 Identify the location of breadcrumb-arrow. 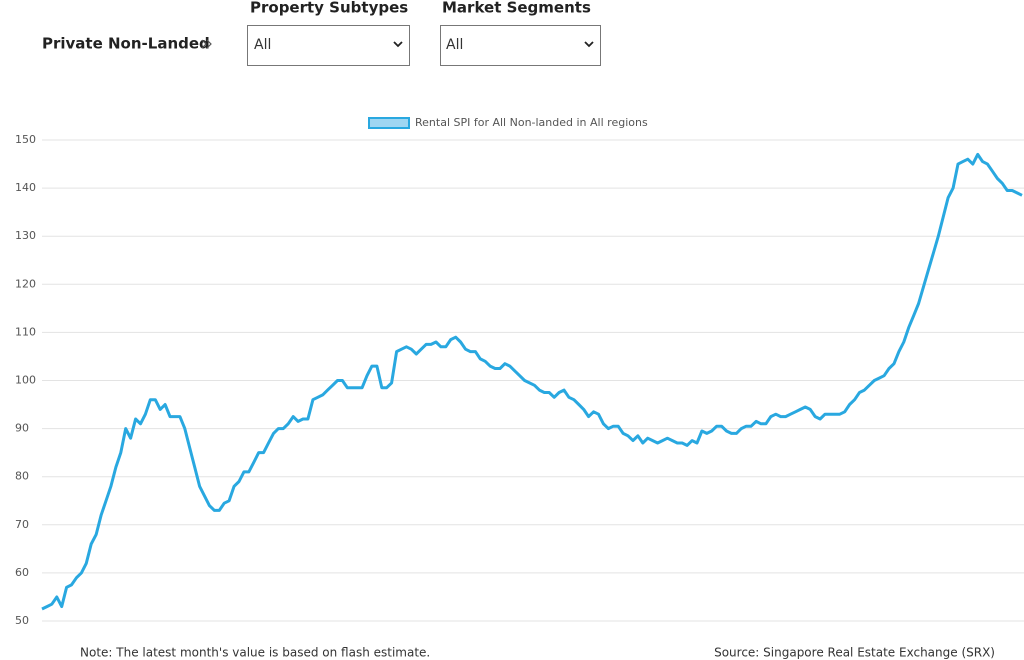
(206, 44).